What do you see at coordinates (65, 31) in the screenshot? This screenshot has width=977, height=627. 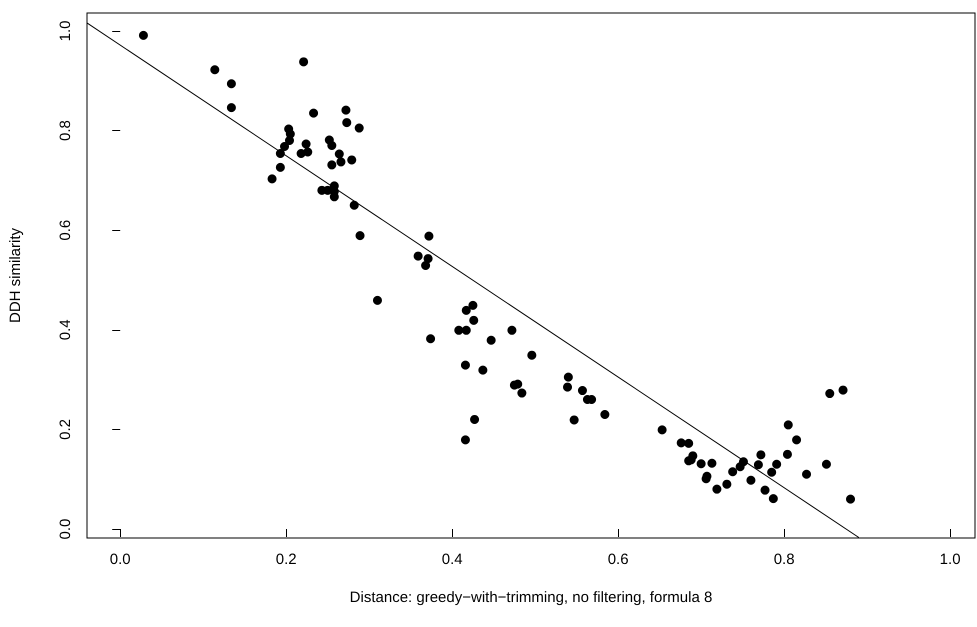 I see `y-tick-label: 1.0` at bounding box center [65, 31].